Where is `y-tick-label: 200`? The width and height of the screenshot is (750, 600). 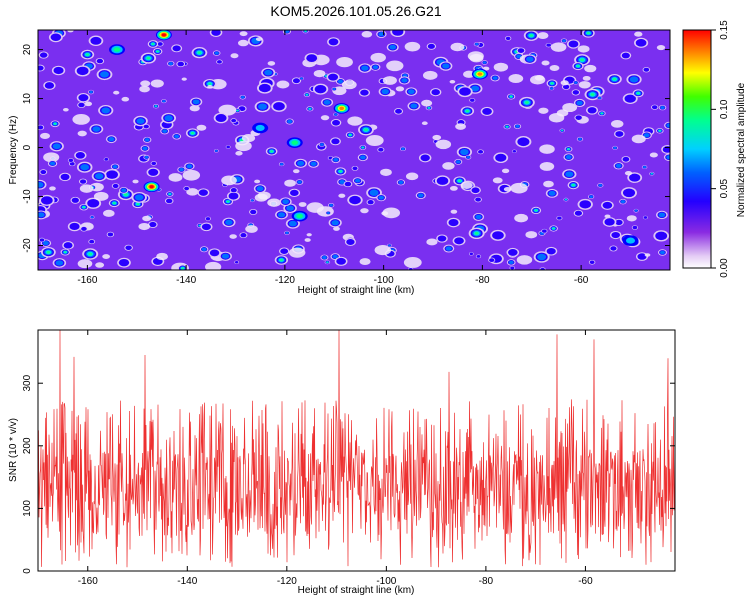
y-tick-label: 200 is located at coordinates (27, 445).